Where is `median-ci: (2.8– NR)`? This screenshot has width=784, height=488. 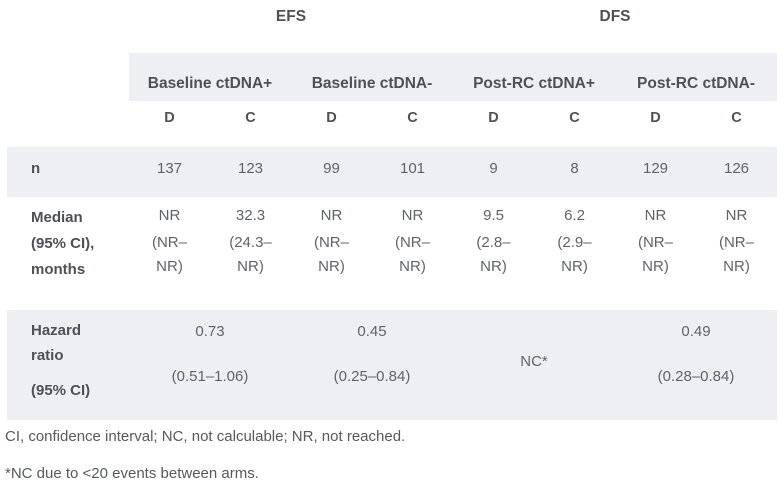 median-ci: (2.8– NR) is located at coordinates (493, 254).